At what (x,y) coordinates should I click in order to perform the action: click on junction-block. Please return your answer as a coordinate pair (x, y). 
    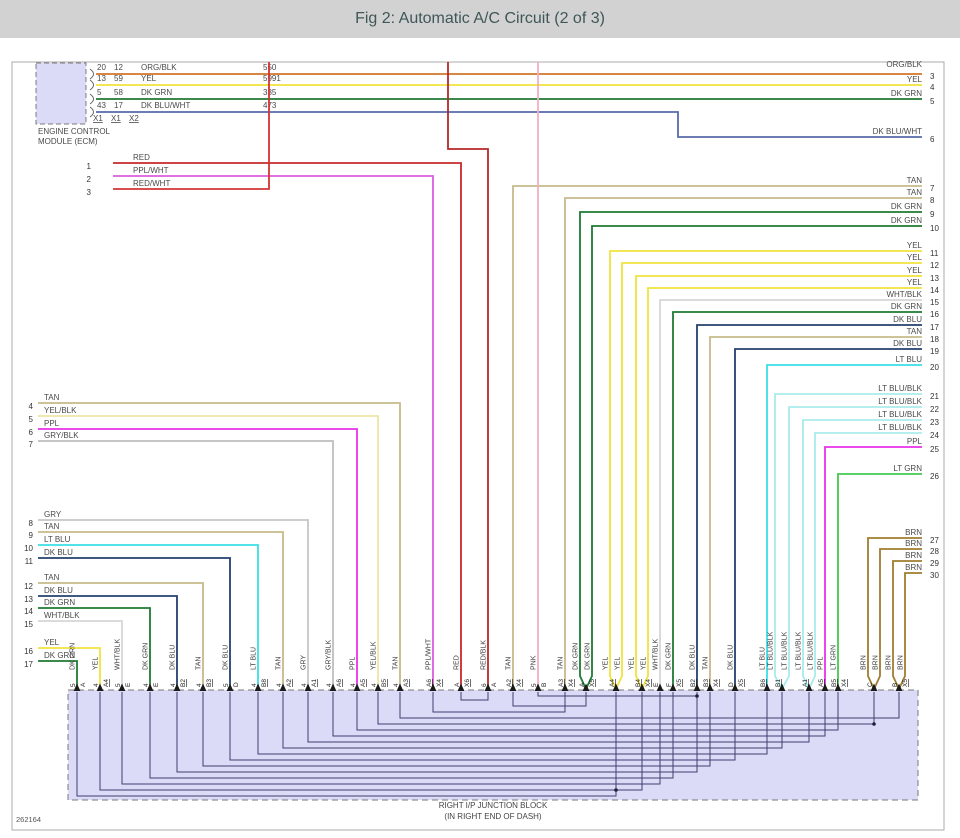
    Looking at the image, I should click on (493, 745).